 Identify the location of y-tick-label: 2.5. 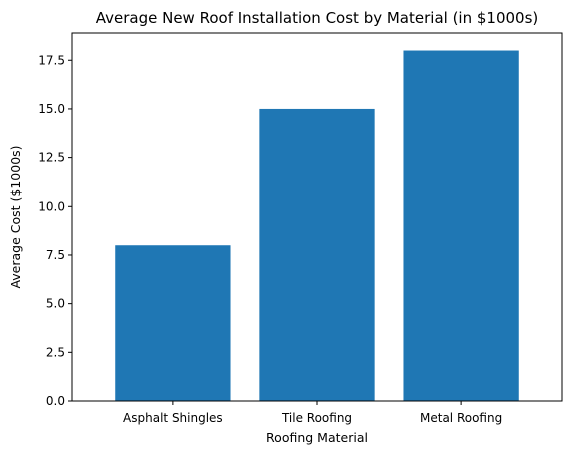
(55, 352).